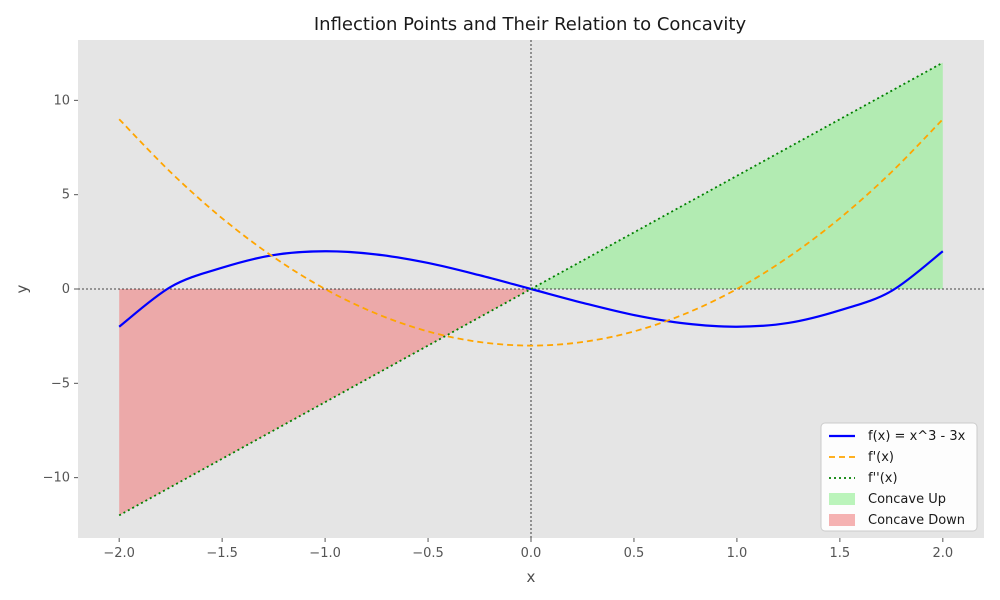 The height and width of the screenshot is (600, 1000). I want to click on legend-box, so click(899, 477).